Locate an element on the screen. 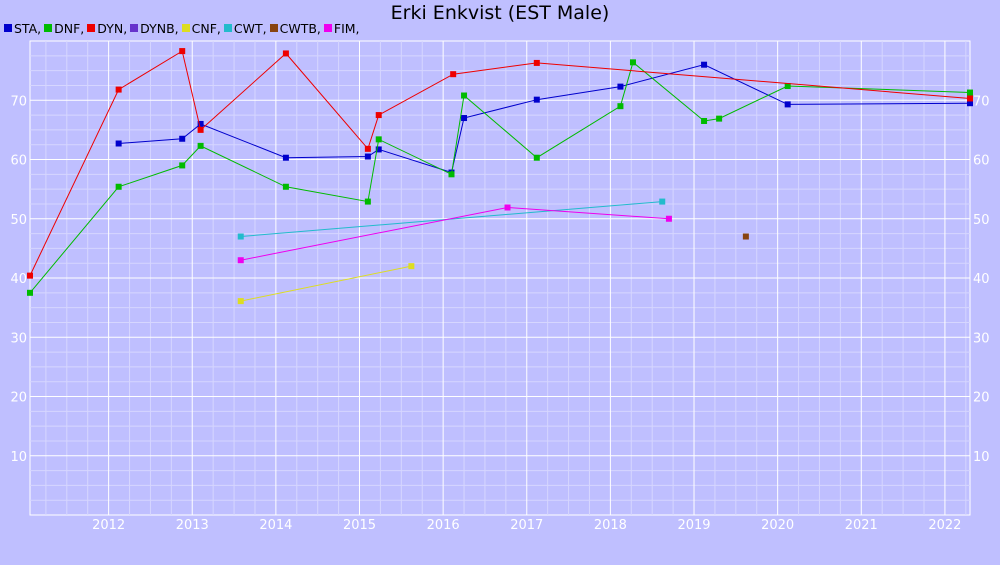  legend-label: CNF, is located at coordinates (206, 28).